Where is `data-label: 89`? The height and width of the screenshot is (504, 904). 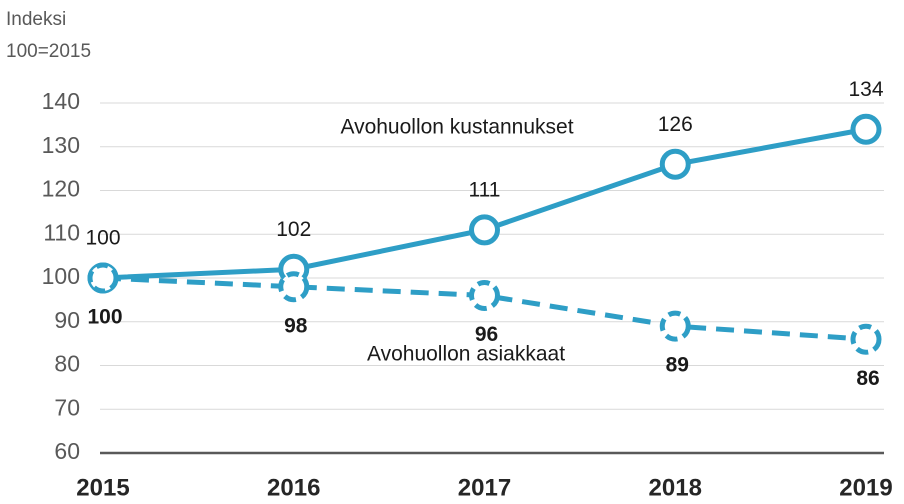
data-label: 89 is located at coordinates (677, 365).